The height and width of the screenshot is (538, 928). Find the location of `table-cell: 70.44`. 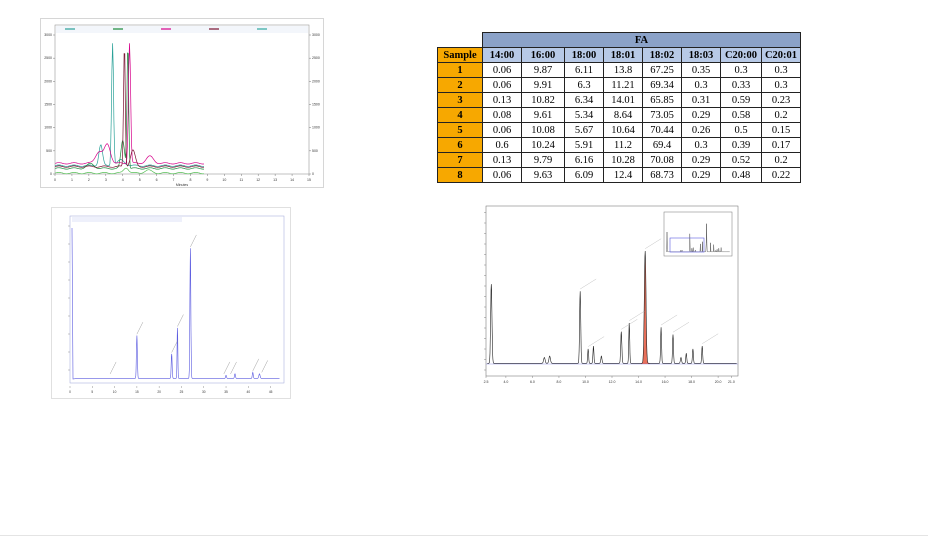

table-cell: 70.44 is located at coordinates (662, 130).